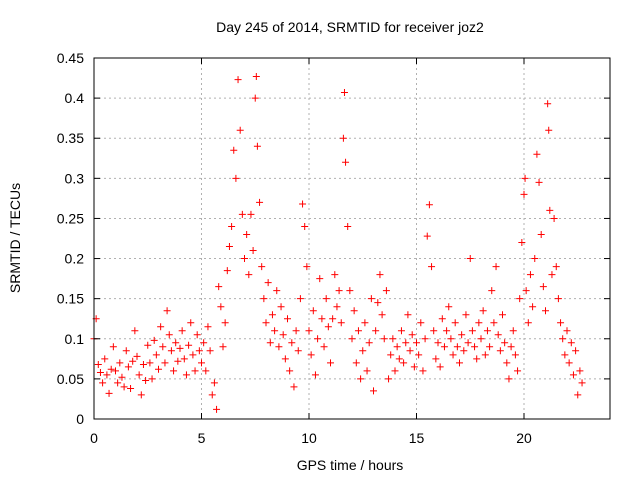 The height and width of the screenshot is (480, 640). I want to click on y-tick-labels: 0 0.05 0.1 0.15 0.2 0.25 0.3 0.35 0.4 0.45, so click(70, 238).